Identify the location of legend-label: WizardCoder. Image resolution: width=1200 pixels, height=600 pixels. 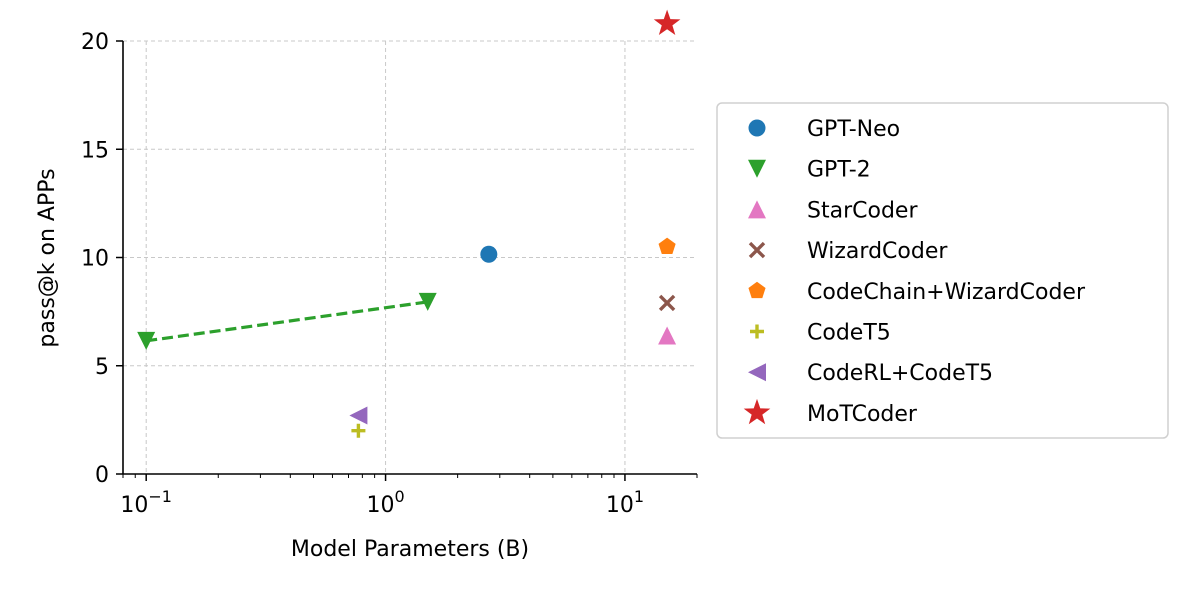
(877, 251).